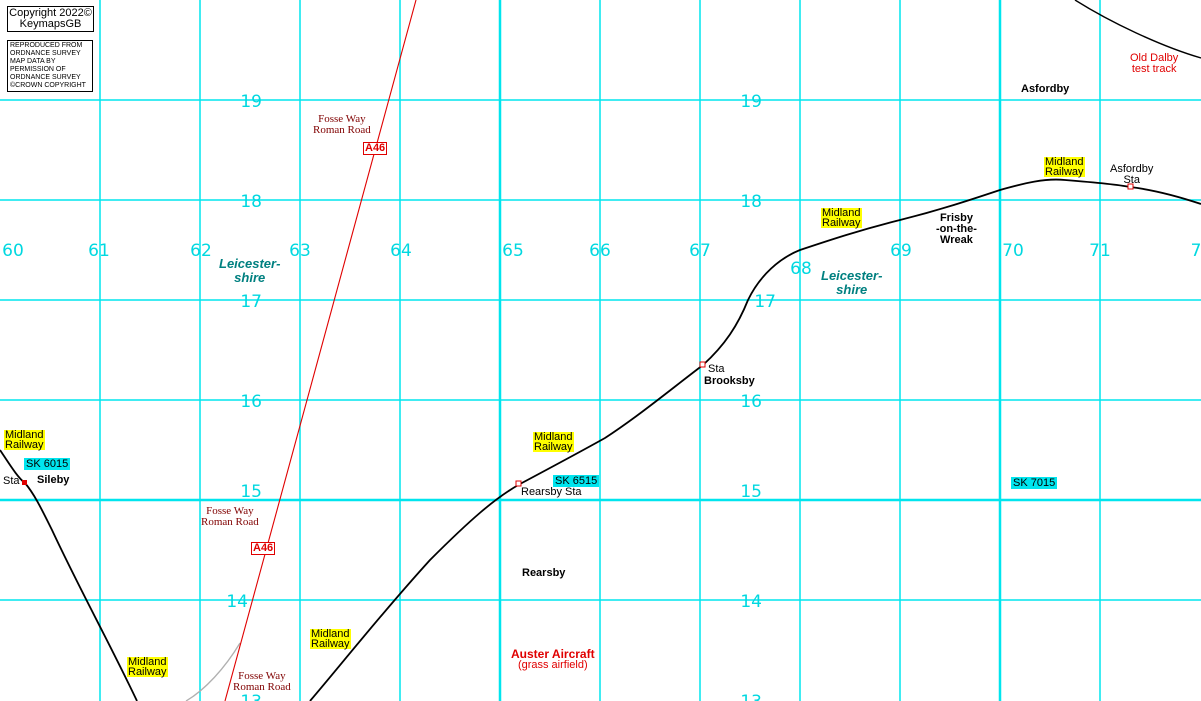 This screenshot has width=1201, height=701. Describe the element at coordinates (24, 482) in the screenshot. I see `station-marker-sileby` at that location.